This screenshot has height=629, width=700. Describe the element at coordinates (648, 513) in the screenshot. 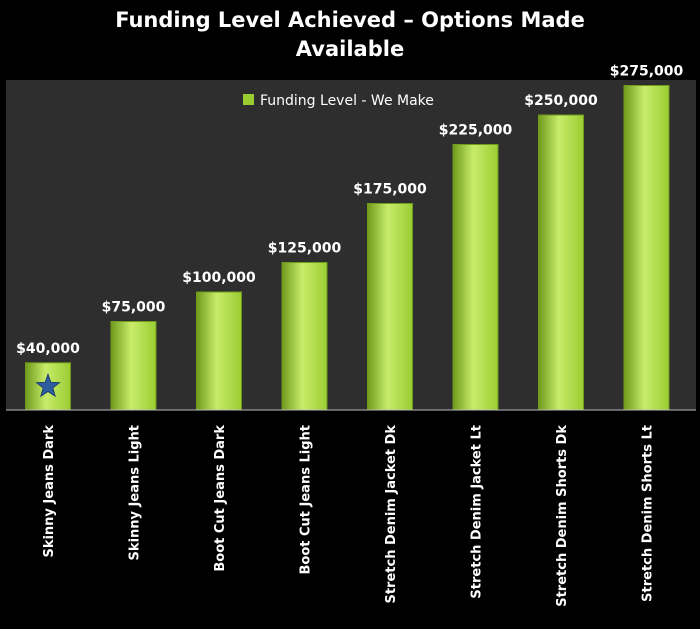

I see `x-tick-label-8: Stretch Denim Shorts Lt` at that location.